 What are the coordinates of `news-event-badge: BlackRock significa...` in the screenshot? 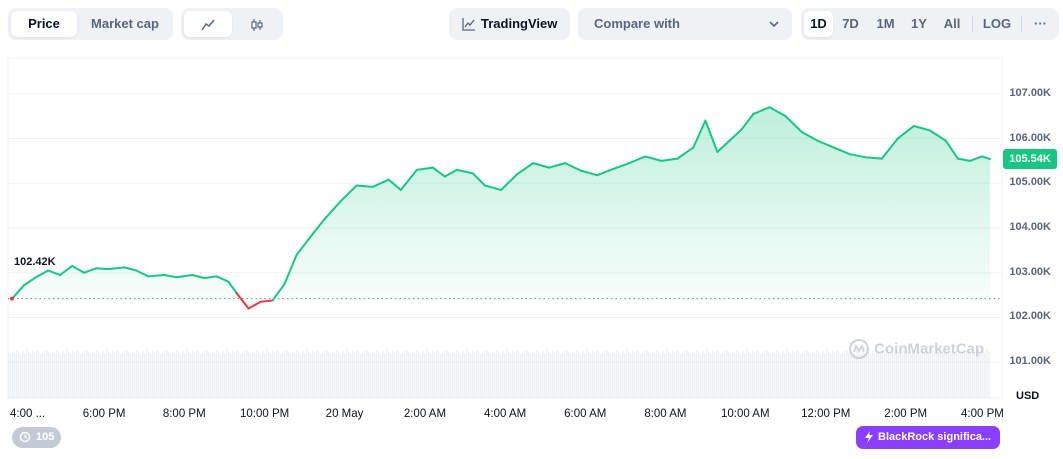 It's located at (928, 437).